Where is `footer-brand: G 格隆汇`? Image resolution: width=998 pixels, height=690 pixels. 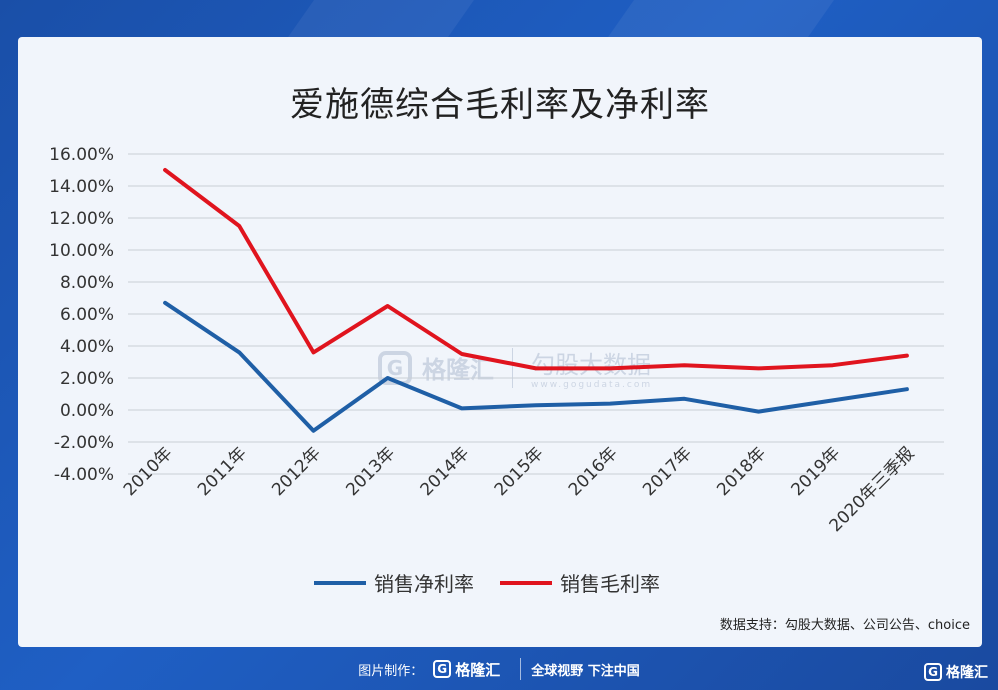
footer-brand: G 格隆汇 is located at coordinates (466, 669).